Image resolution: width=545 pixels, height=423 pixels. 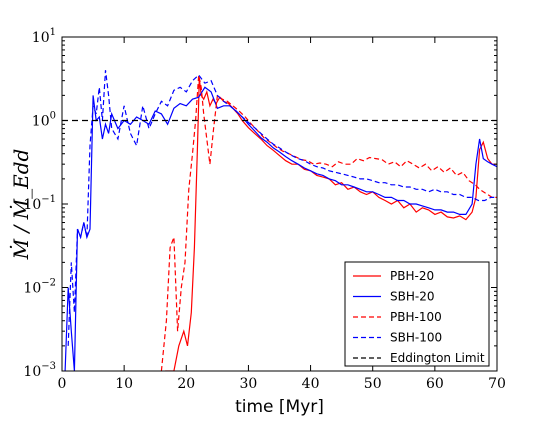 I want to click on y-tick-label: 10¹, so click(x=44, y=36).